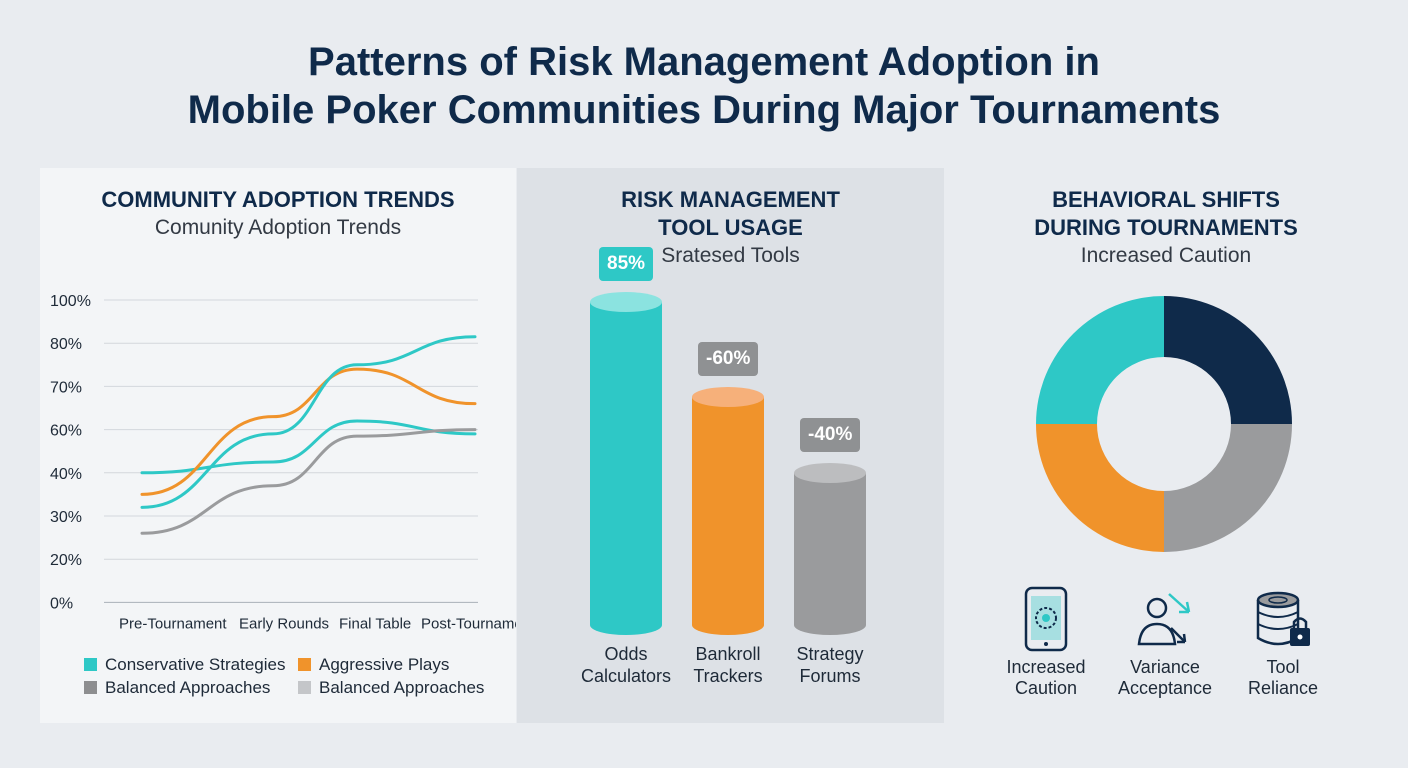  What do you see at coordinates (375, 623) in the screenshot?
I see `x-tick-label: Final Table` at bounding box center [375, 623].